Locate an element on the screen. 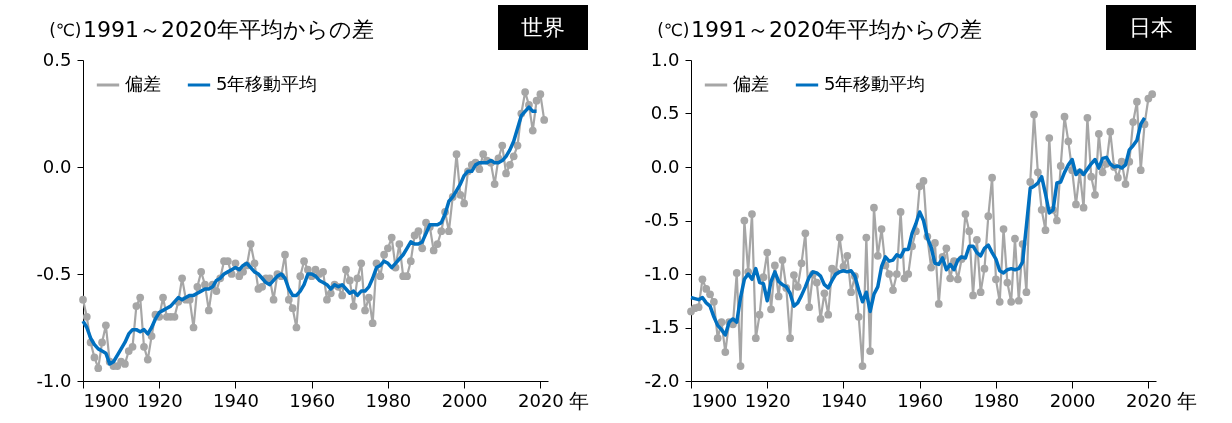 The width and height of the screenshot is (1232, 423). y-tick-label: 1.0 is located at coordinates (665, 59).